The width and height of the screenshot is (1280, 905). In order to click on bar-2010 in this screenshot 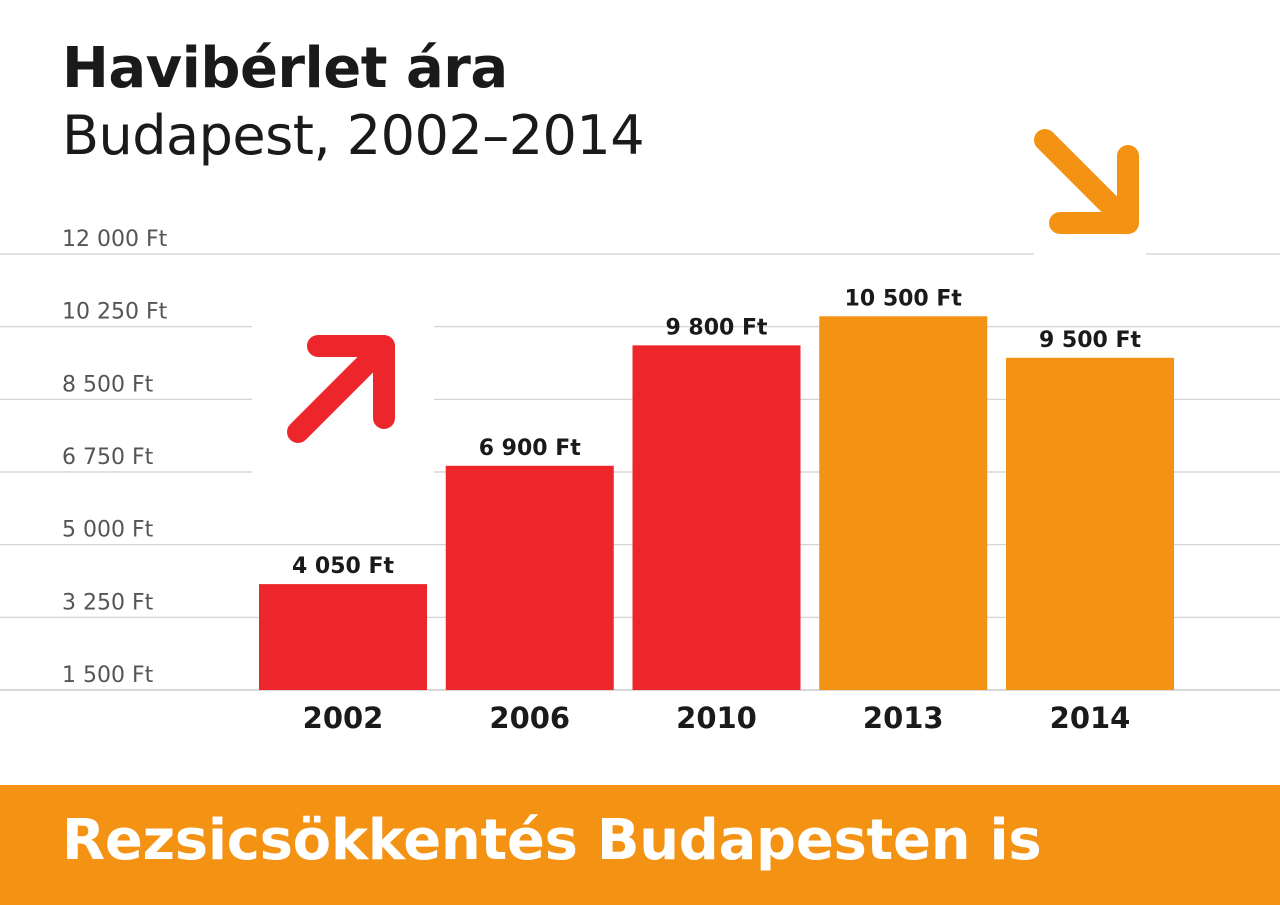, I will do `click(716, 517)`.